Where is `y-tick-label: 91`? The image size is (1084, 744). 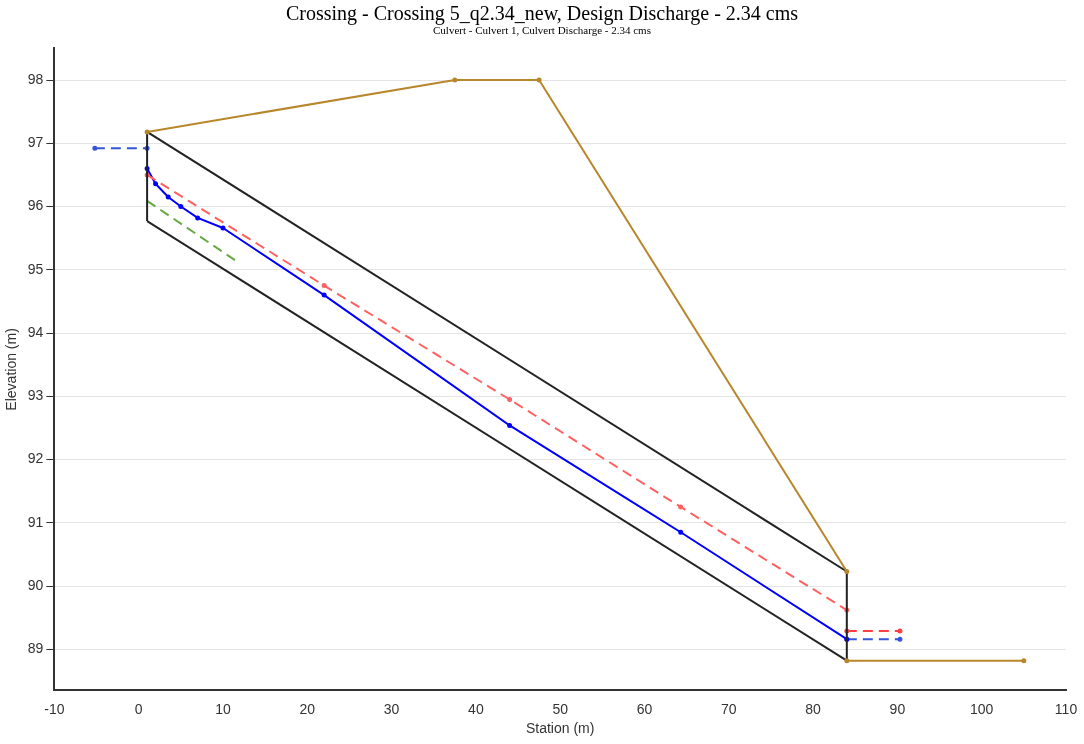 y-tick-label: 91 is located at coordinates (35, 521).